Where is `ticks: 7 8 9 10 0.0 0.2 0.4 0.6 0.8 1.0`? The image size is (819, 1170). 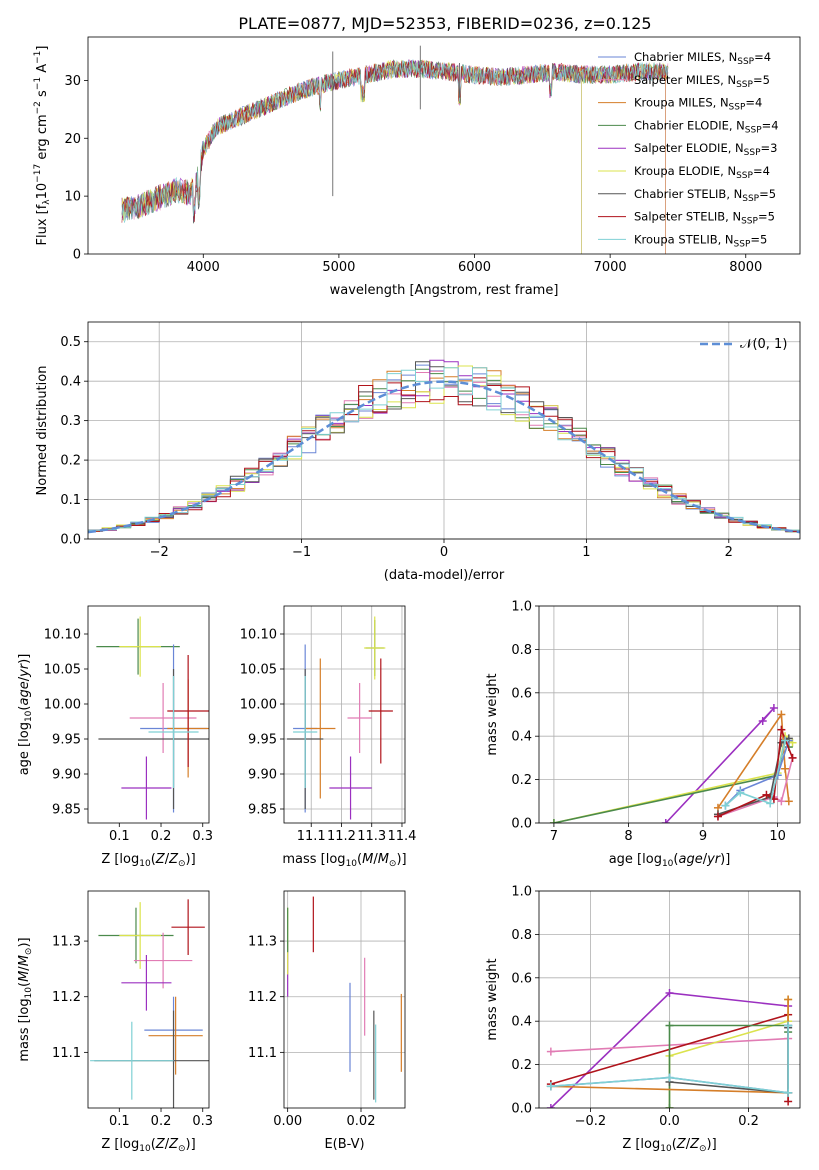 ticks: 7 8 9 10 0.0 0.2 0.4 0.6 0.8 1.0 is located at coordinates (648, 722).